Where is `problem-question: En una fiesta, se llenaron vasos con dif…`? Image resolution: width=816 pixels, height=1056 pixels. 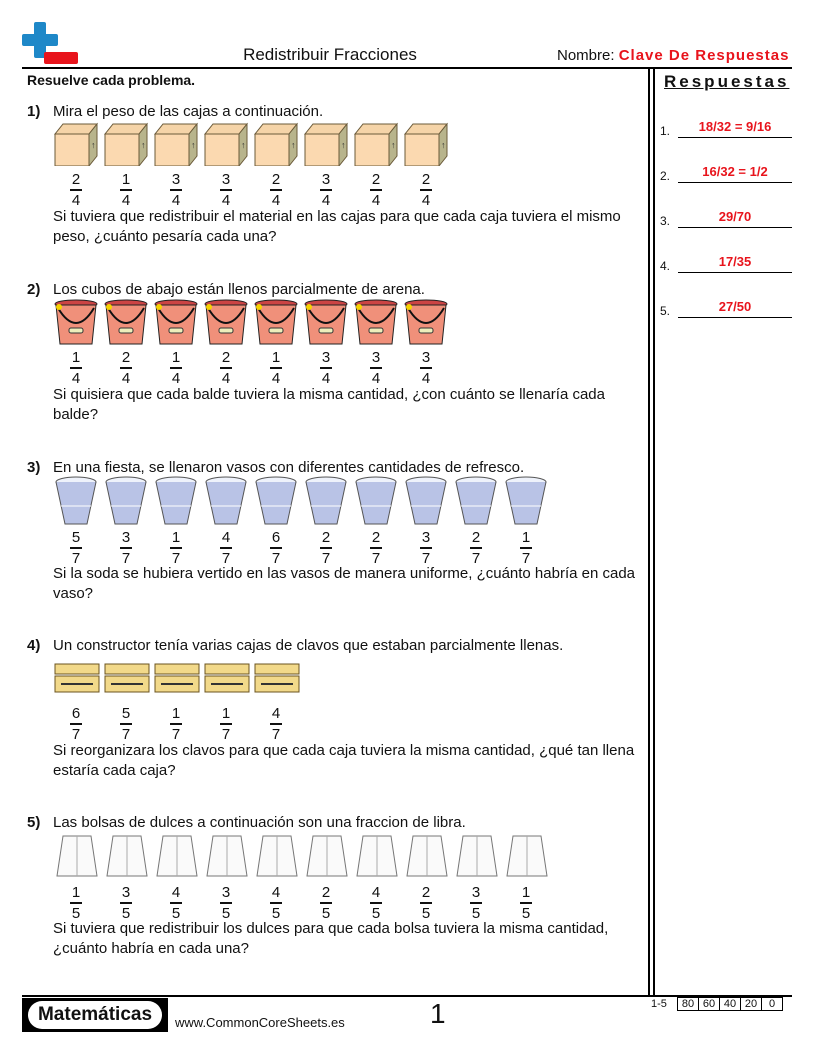
problem-question: En una fiesta, se llenaron vasos con dif… is located at coordinates (289, 467).